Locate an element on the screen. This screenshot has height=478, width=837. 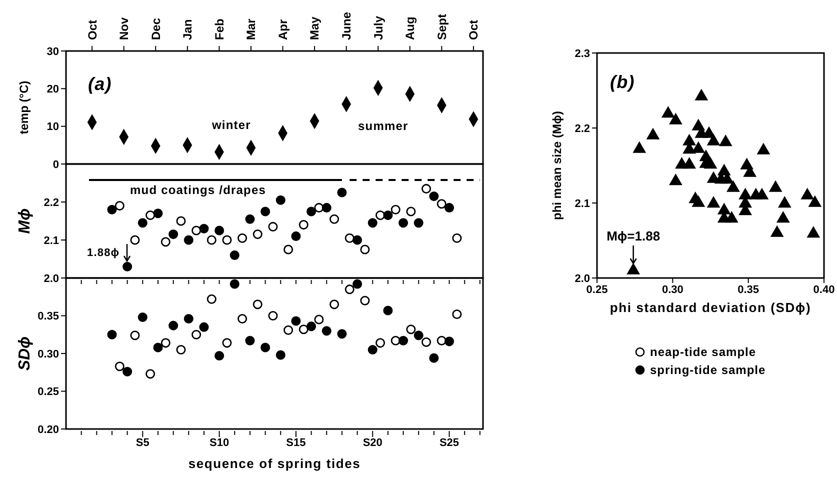
legend-label: spring-tide sample is located at coordinates (708, 370).